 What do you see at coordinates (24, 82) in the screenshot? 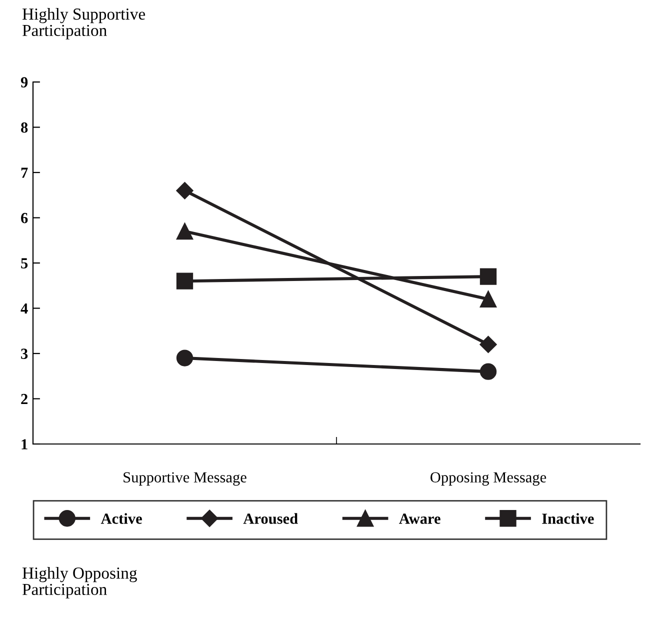
I see `y-tick-label: 9` at bounding box center [24, 82].